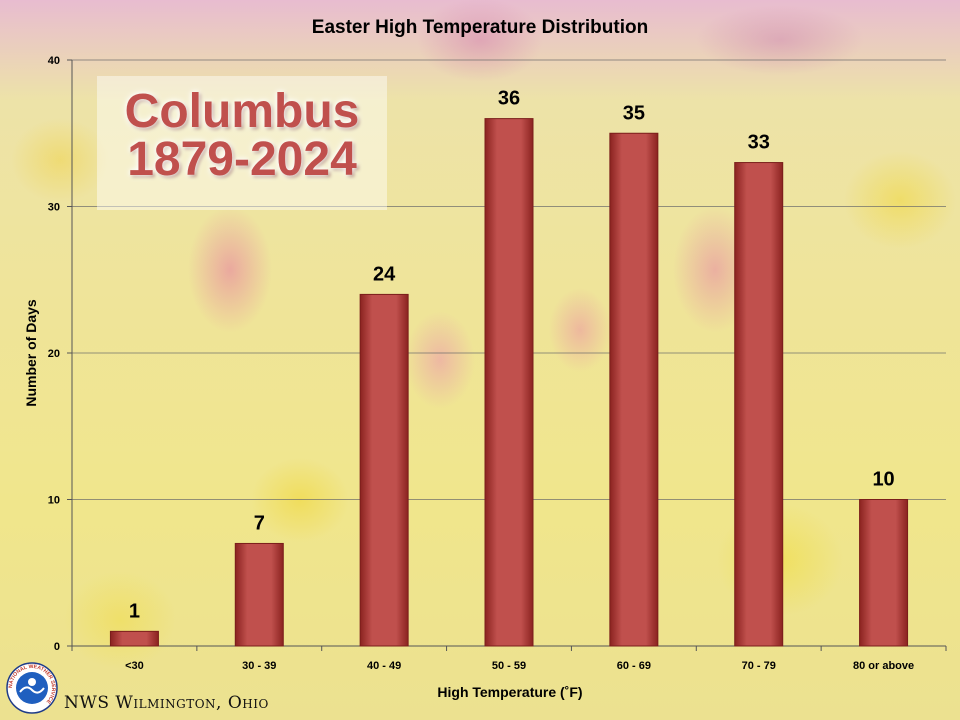 This screenshot has height=720, width=960. I want to click on x-tick-label: 80 or above, so click(883, 666).